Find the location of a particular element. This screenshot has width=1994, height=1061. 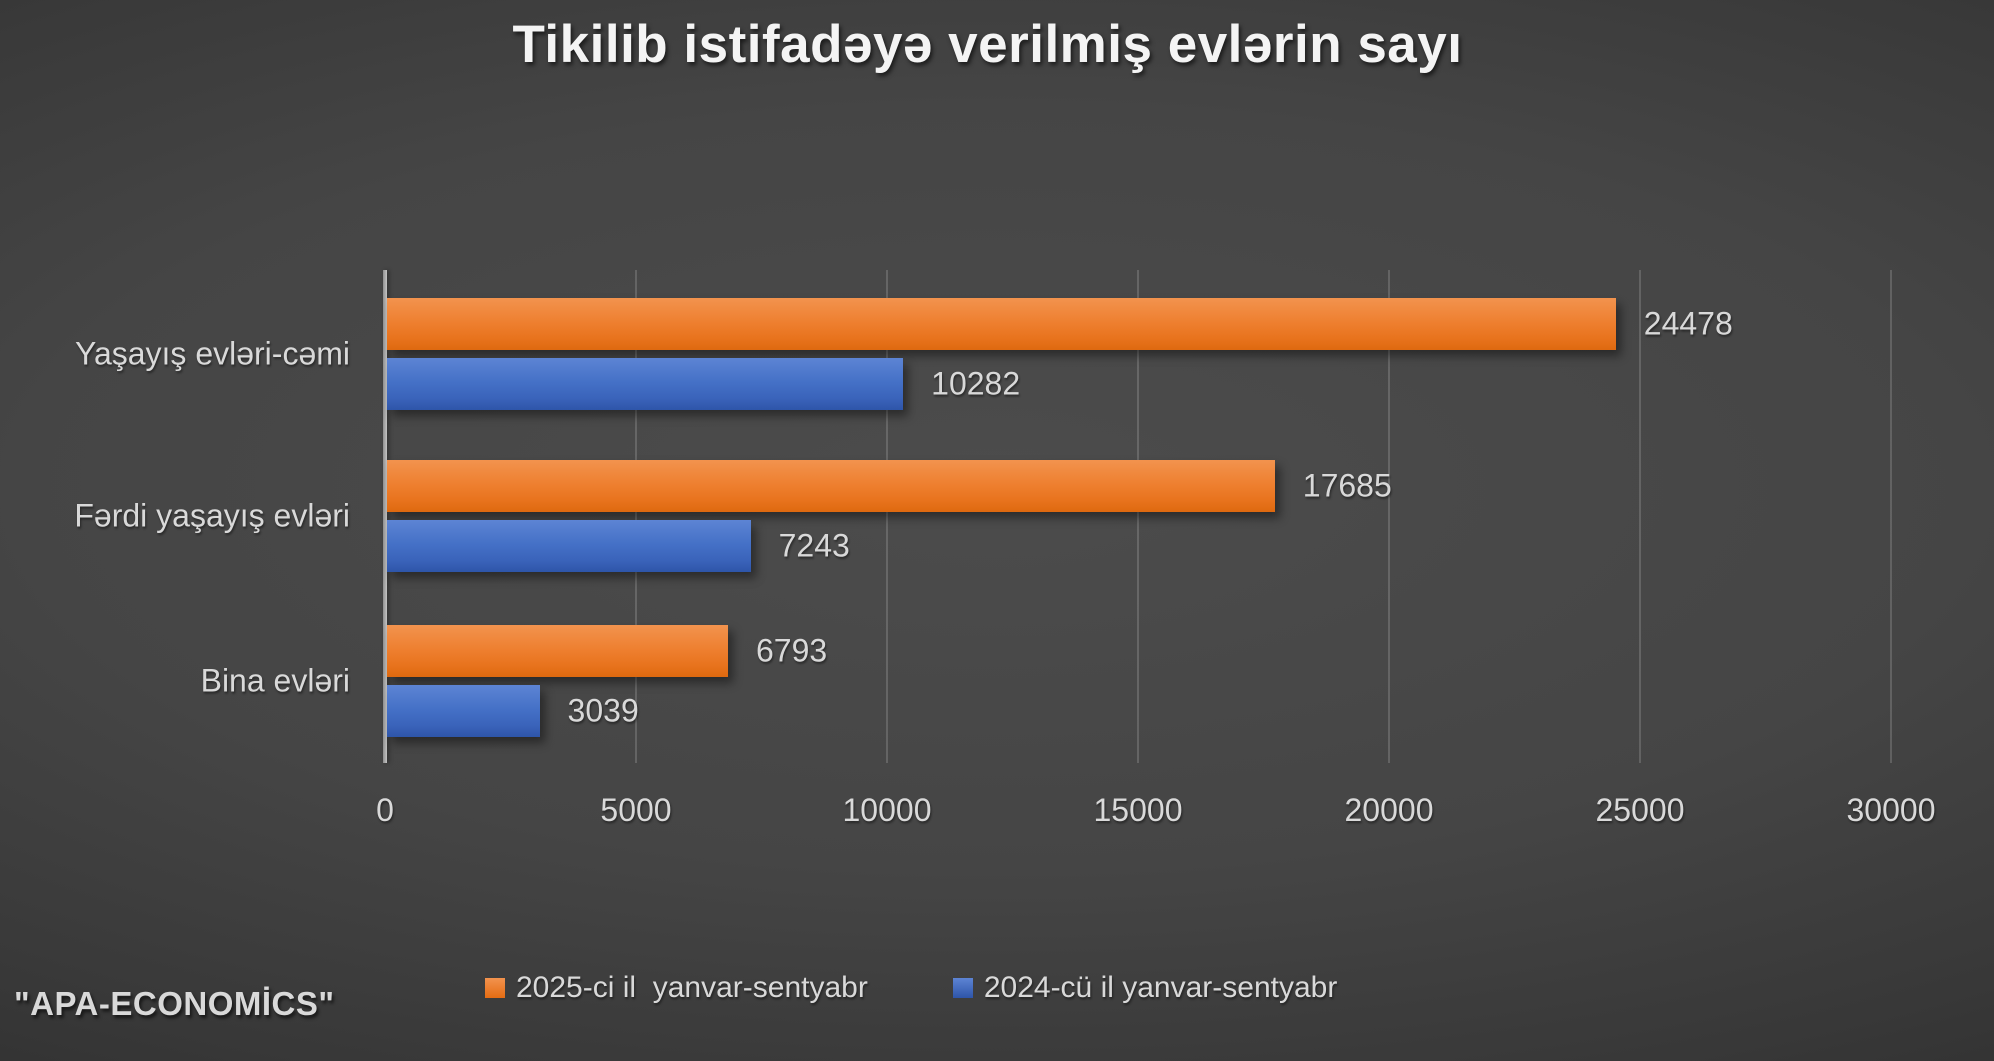

y-axis-line is located at coordinates (385, 516).